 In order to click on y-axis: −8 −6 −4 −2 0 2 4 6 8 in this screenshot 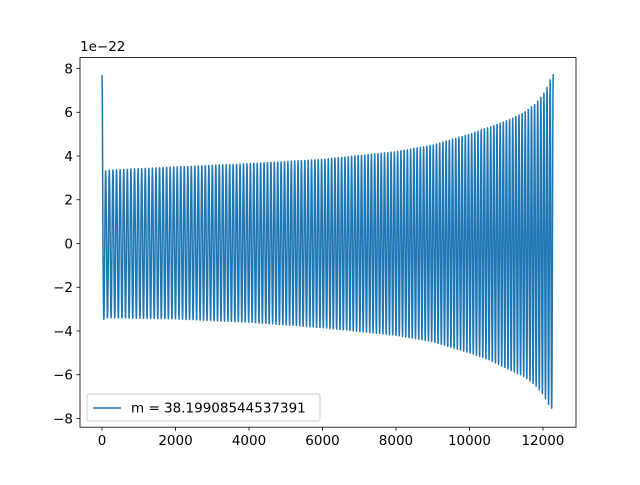, I will do `click(66, 244)`.